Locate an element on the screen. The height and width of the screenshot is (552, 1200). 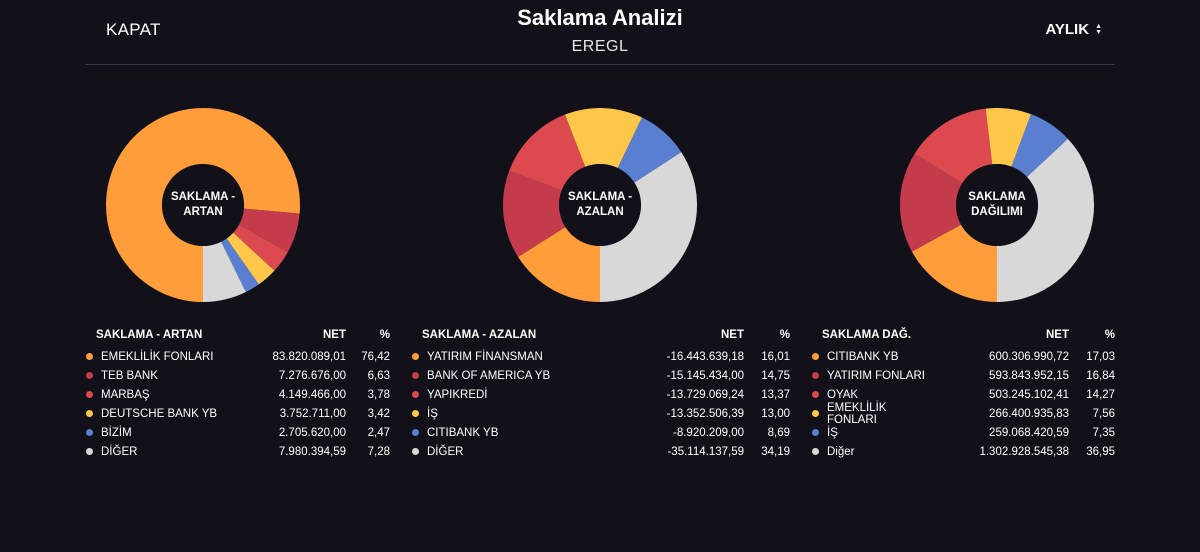
row-pct: 36,95 is located at coordinates (1100, 451).